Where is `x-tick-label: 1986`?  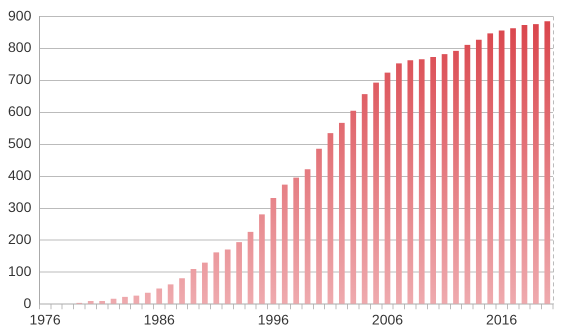
x-tick-label: 1986 is located at coordinates (159, 319).